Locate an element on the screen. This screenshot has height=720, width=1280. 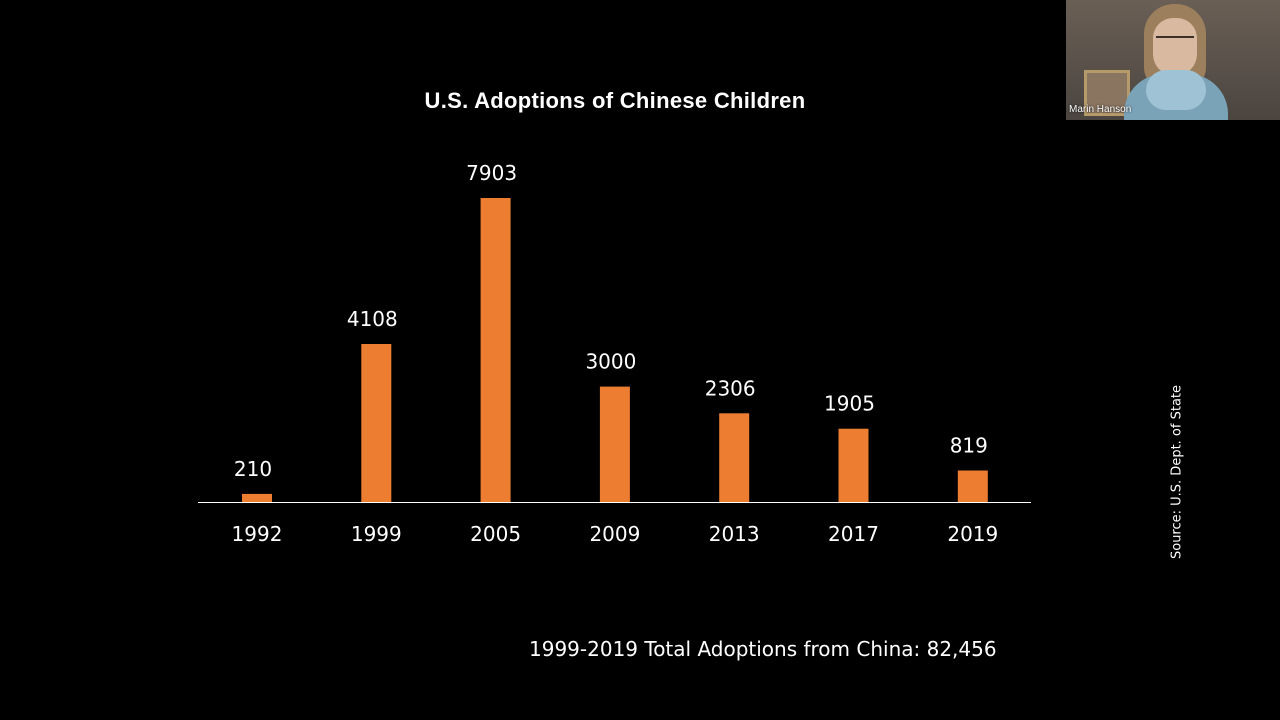
scarf-icon is located at coordinates (1176, 90).